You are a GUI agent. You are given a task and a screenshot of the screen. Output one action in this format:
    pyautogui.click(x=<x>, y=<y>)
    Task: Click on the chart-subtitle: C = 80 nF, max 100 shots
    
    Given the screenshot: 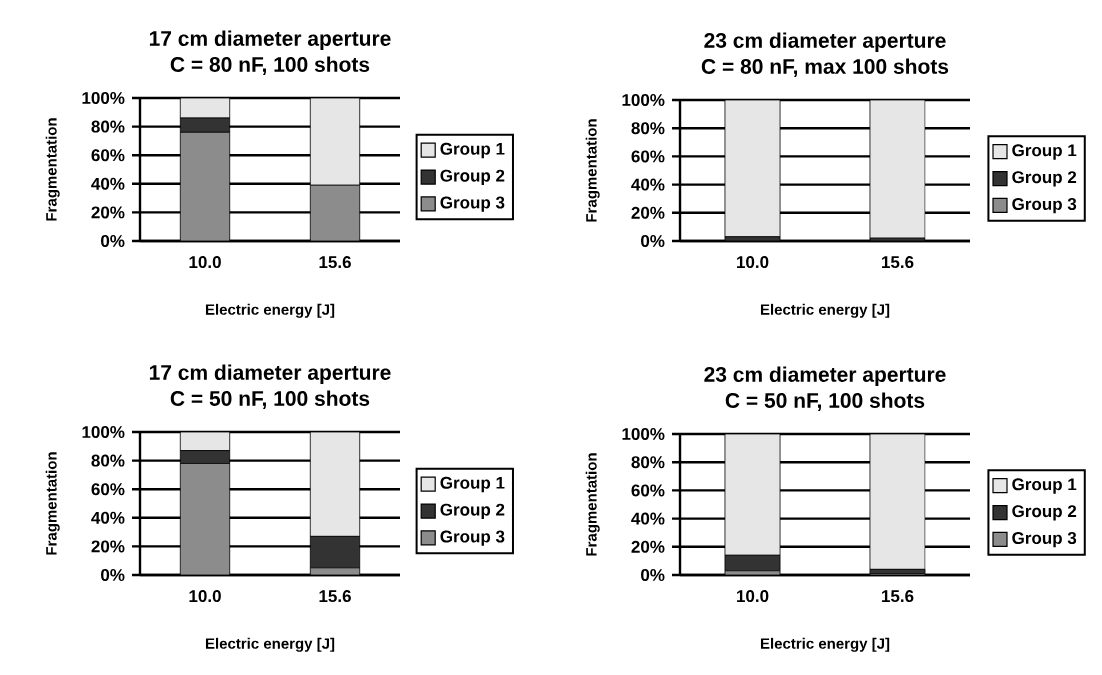 What is the action you would take?
    pyautogui.click(x=825, y=67)
    